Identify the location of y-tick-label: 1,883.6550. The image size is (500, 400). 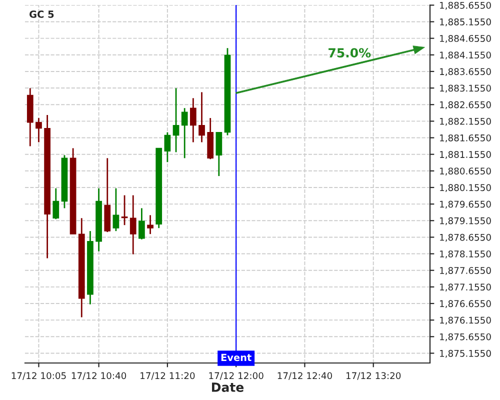
(465, 72).